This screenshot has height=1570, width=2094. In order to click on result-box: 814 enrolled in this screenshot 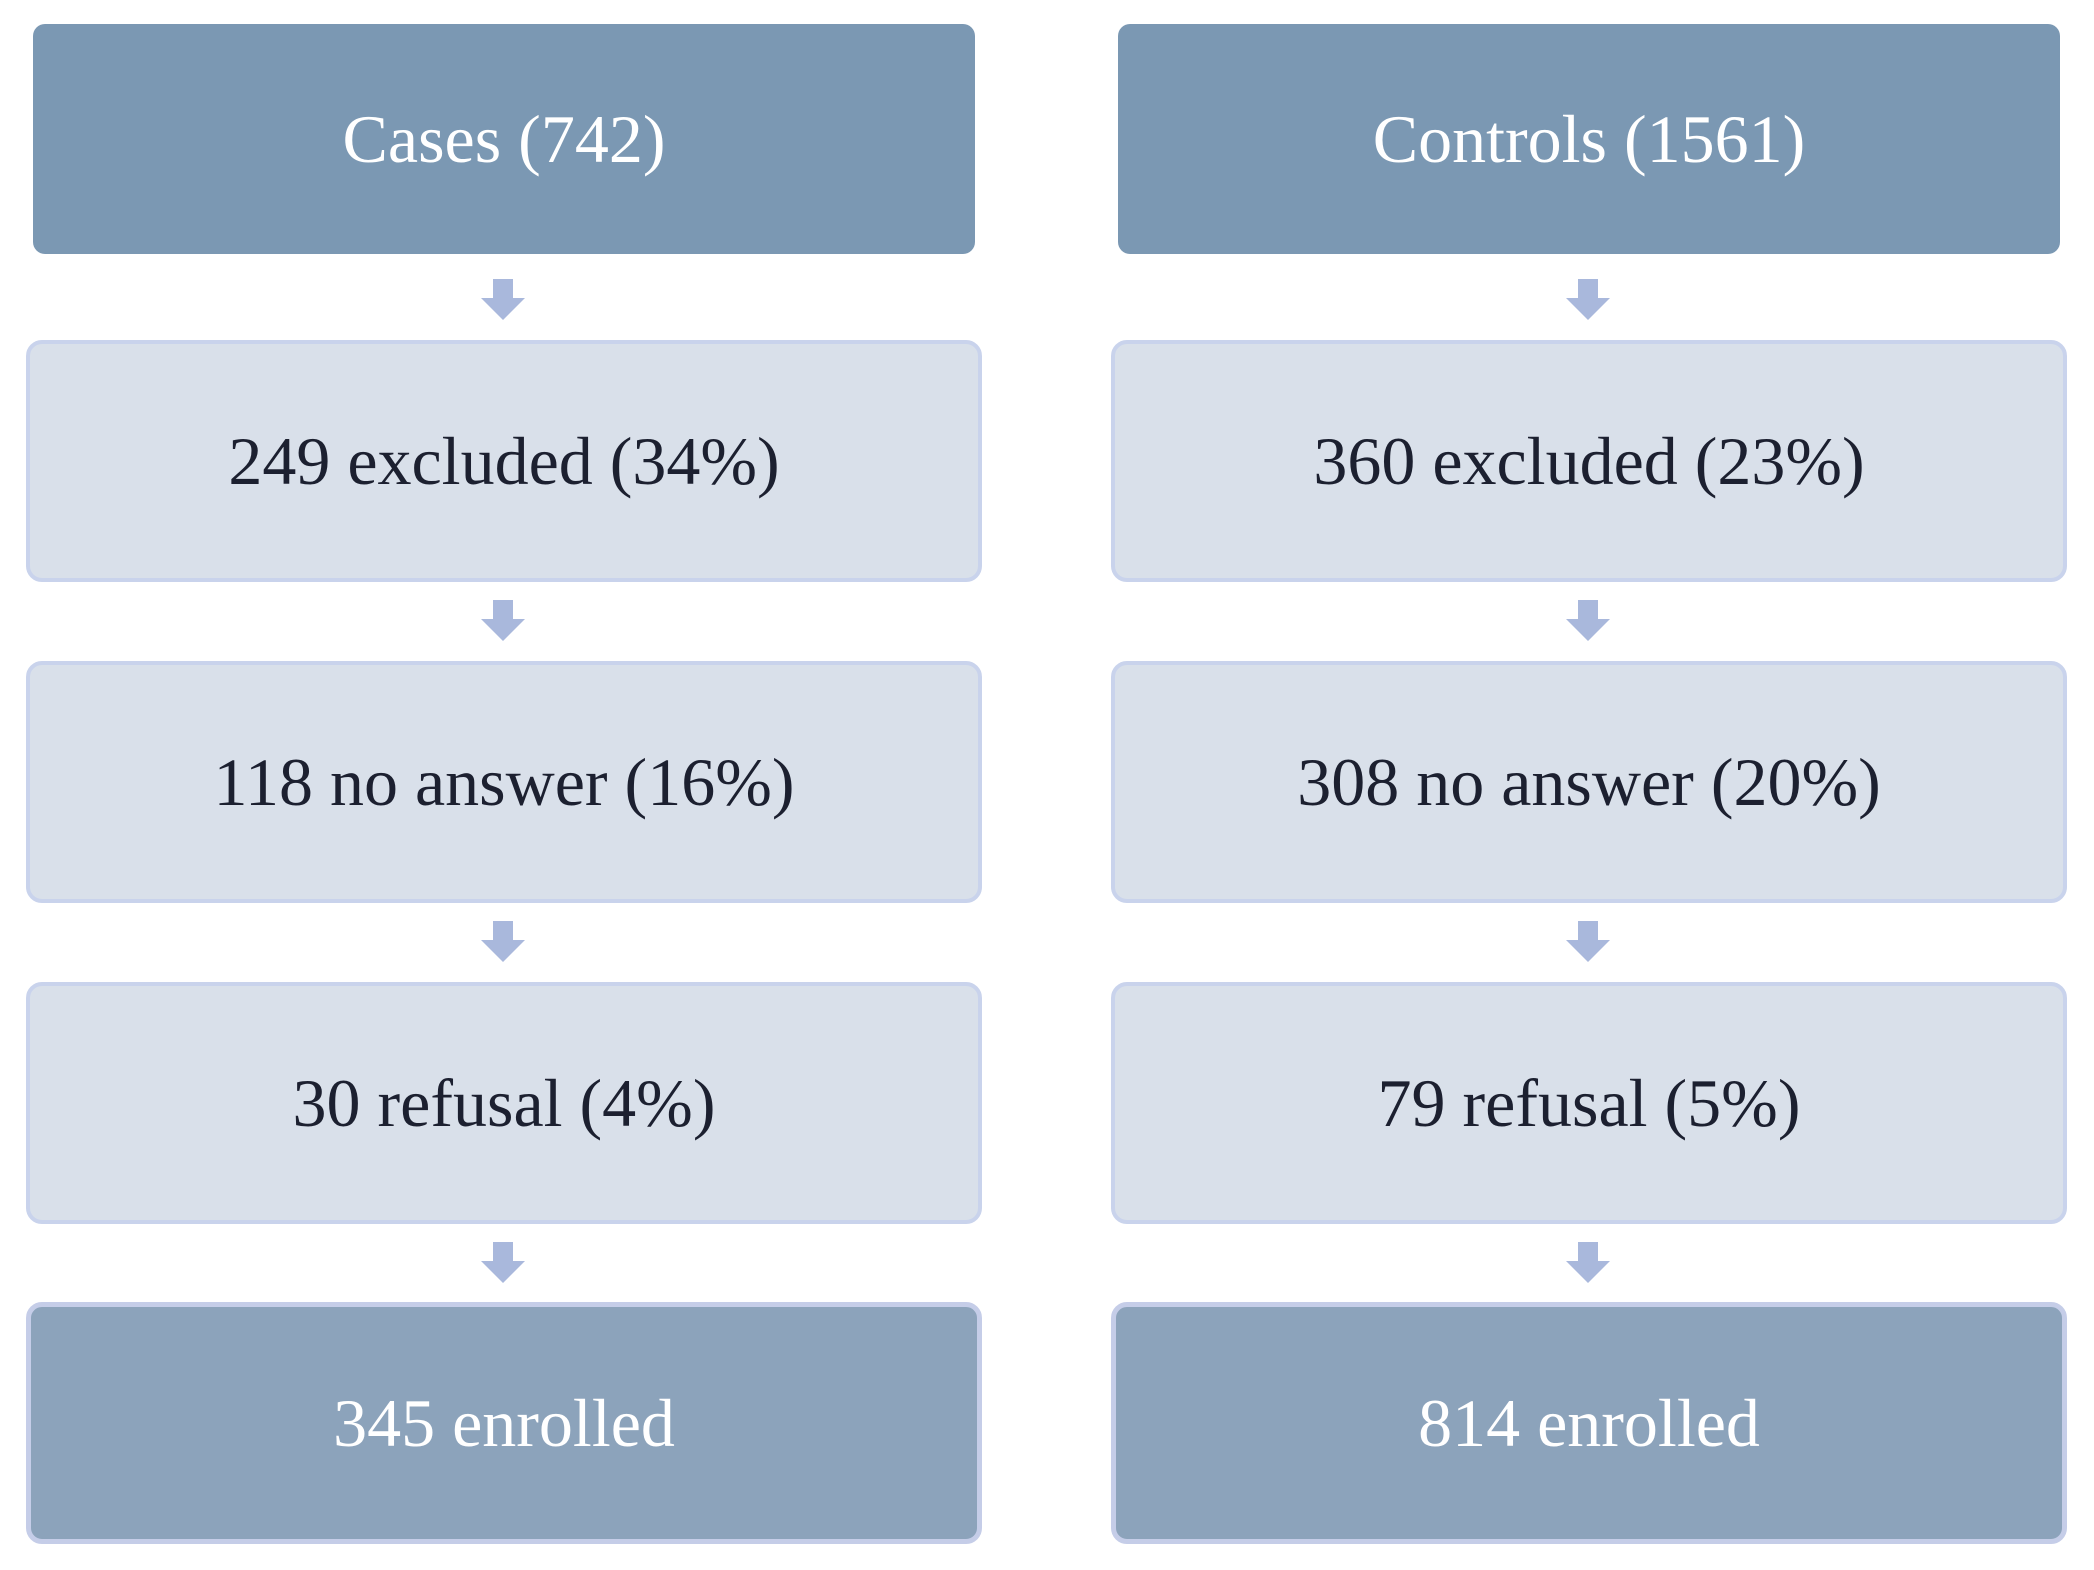, I will do `click(1589, 1423)`.